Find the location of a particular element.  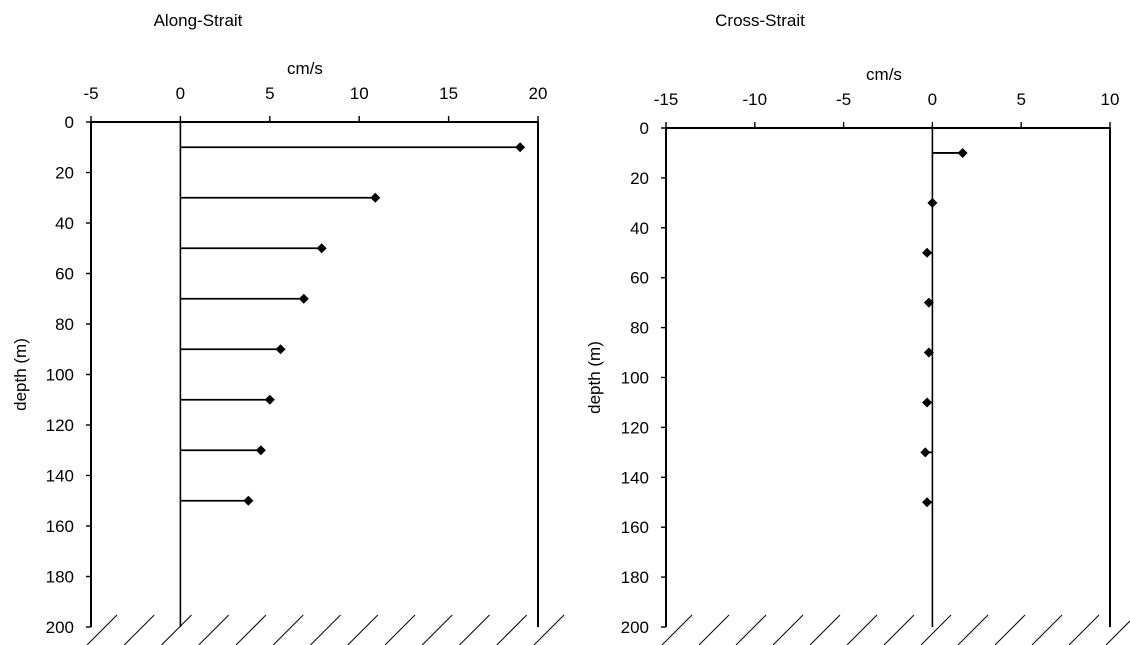

cross-strait-title: Cross-Strait is located at coordinates (760, 20).